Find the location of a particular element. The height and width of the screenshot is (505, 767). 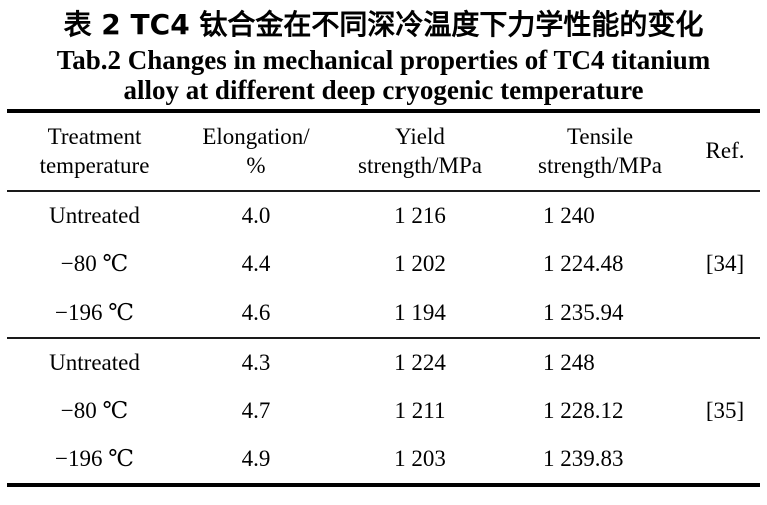

cell-ref: [34] is located at coordinates (725, 264).